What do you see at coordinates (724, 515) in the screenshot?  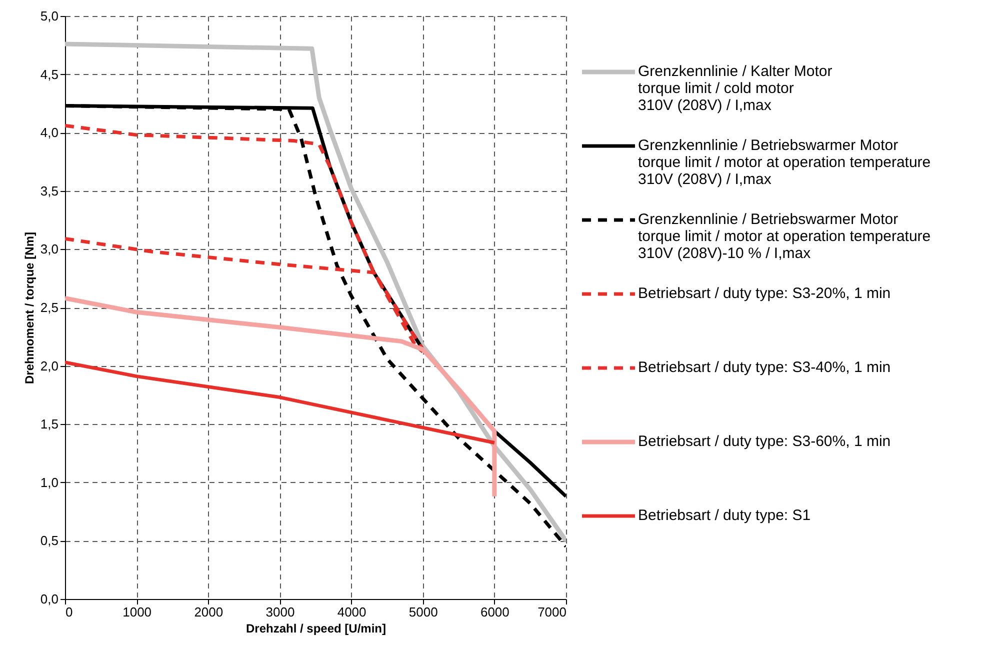 I see `legend-label: Betriebsart / duty type: S1` at bounding box center [724, 515].